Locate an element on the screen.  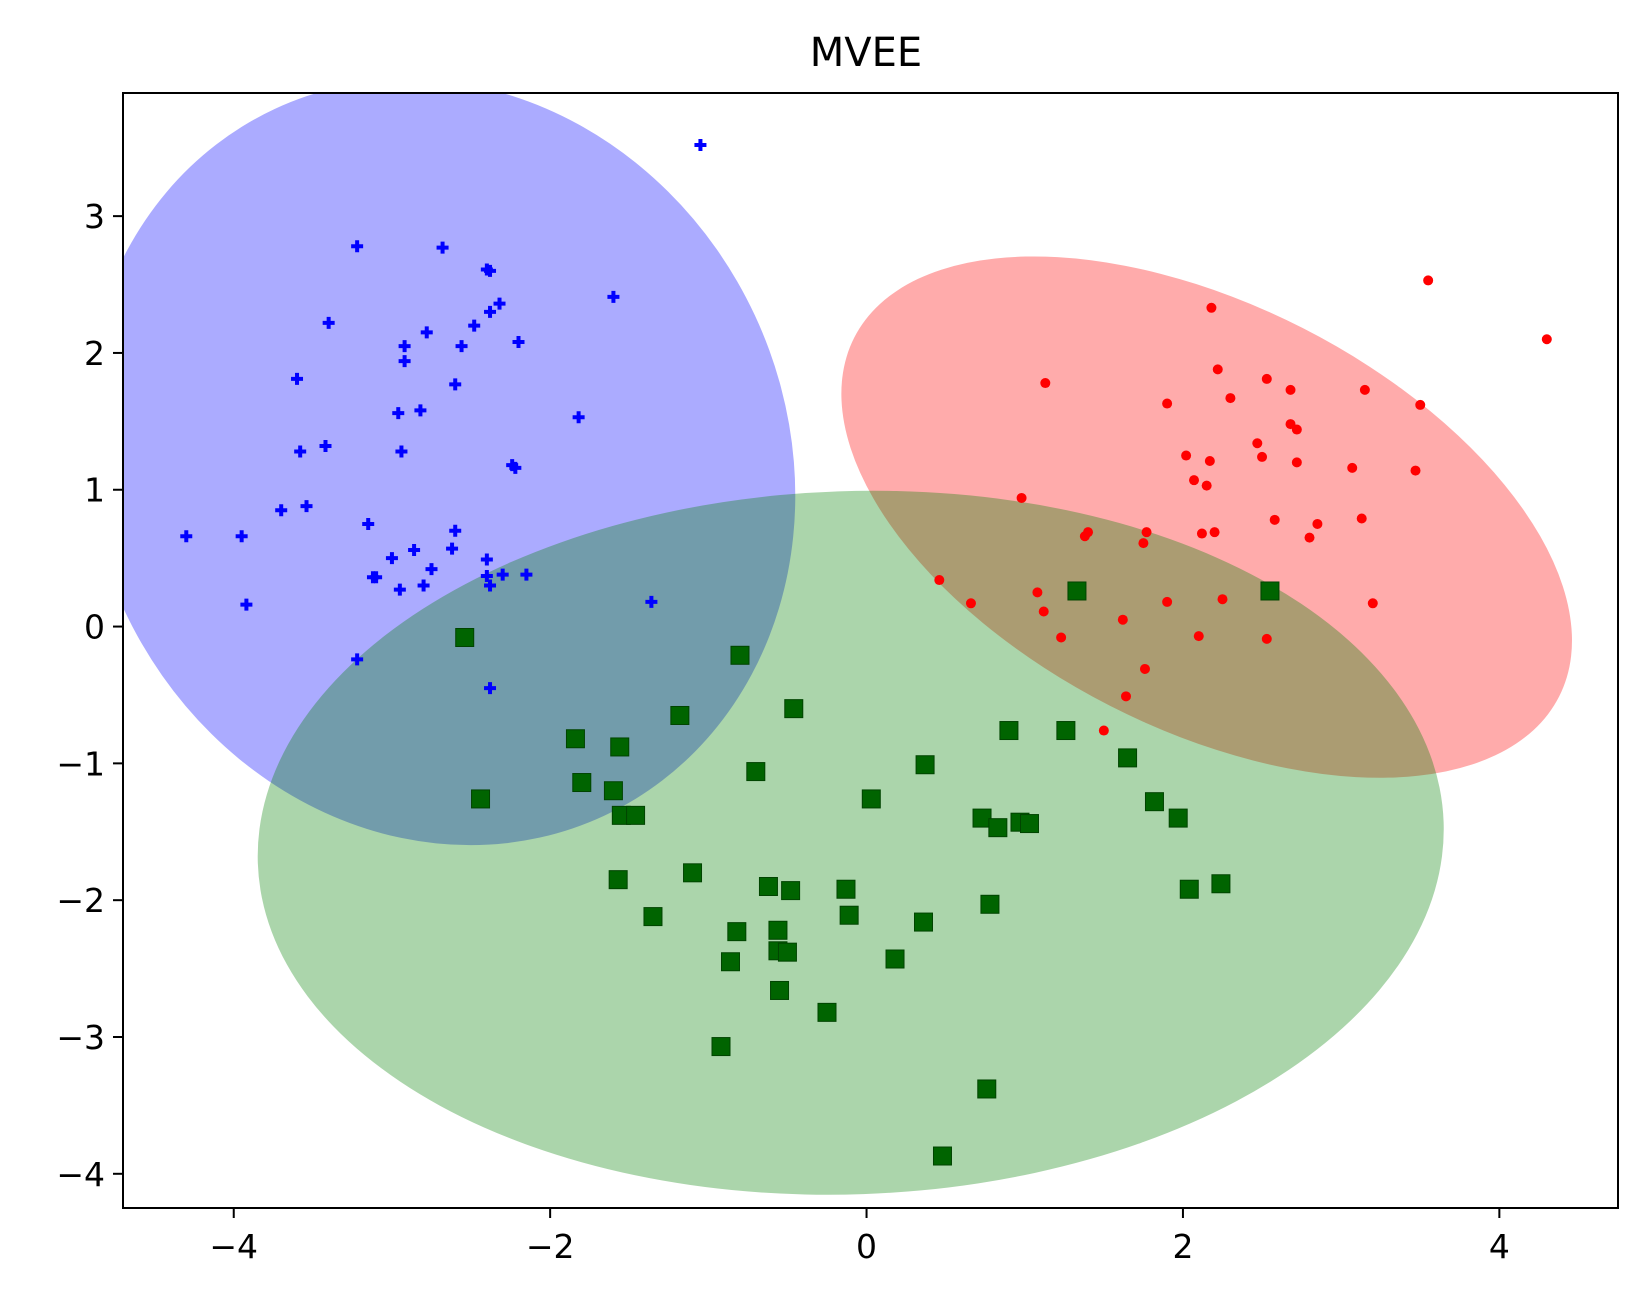
y-tick-label-4: −1 is located at coordinates (80, 763).